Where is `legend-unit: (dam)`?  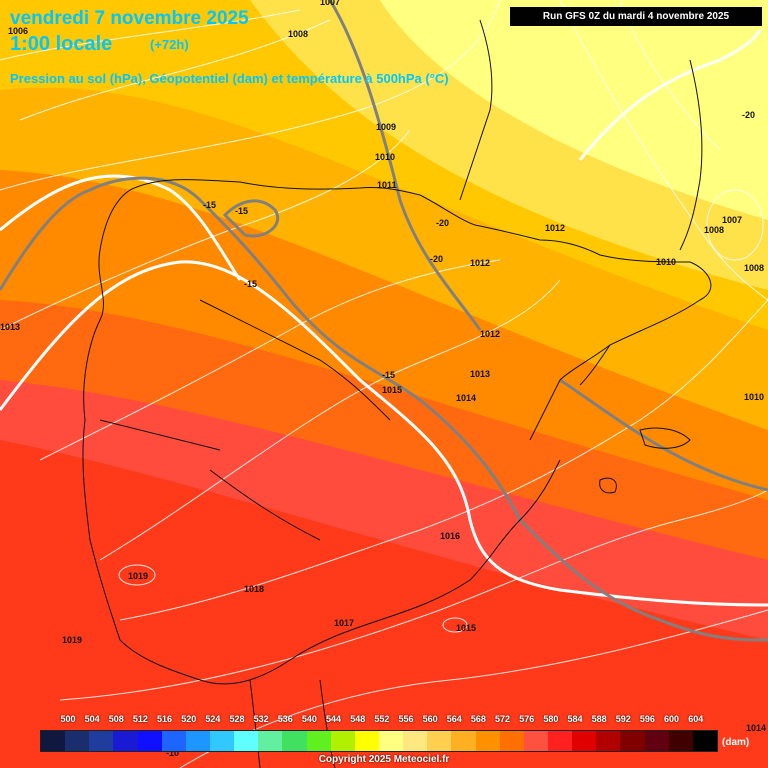 legend-unit: (dam) is located at coordinates (736, 742).